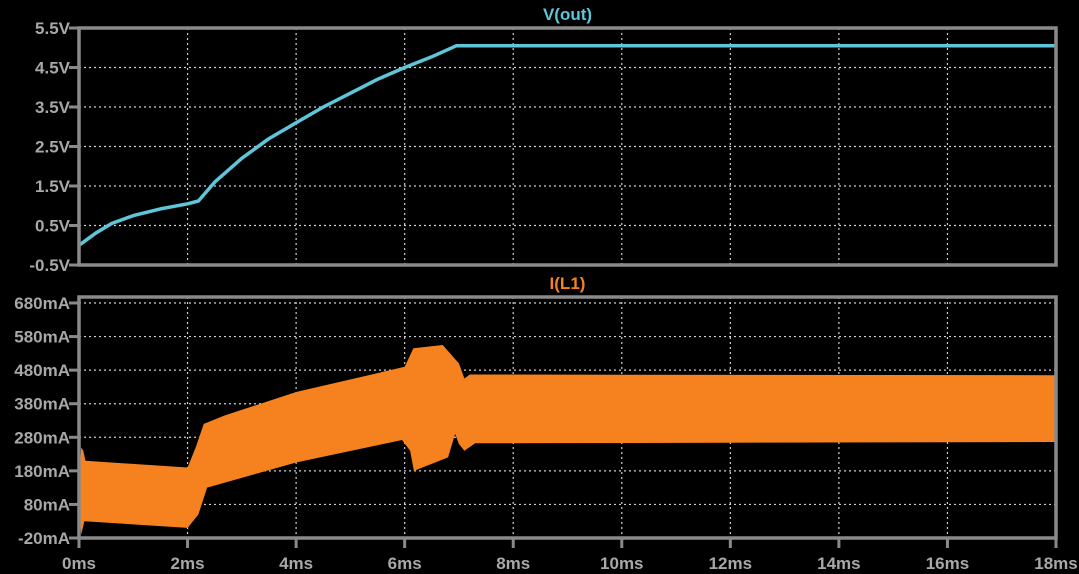 Image resolution: width=1079 pixels, height=574 pixels. What do you see at coordinates (42, 471) in the screenshot?
I see `y-tick-label: 180mA` at bounding box center [42, 471].